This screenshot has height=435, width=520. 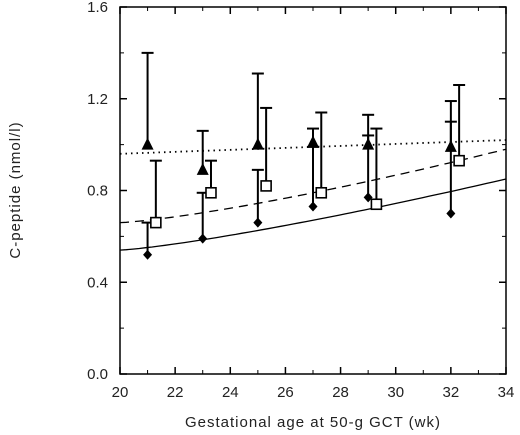 I want to click on y-tick-label: 0.4, so click(x=97, y=282).